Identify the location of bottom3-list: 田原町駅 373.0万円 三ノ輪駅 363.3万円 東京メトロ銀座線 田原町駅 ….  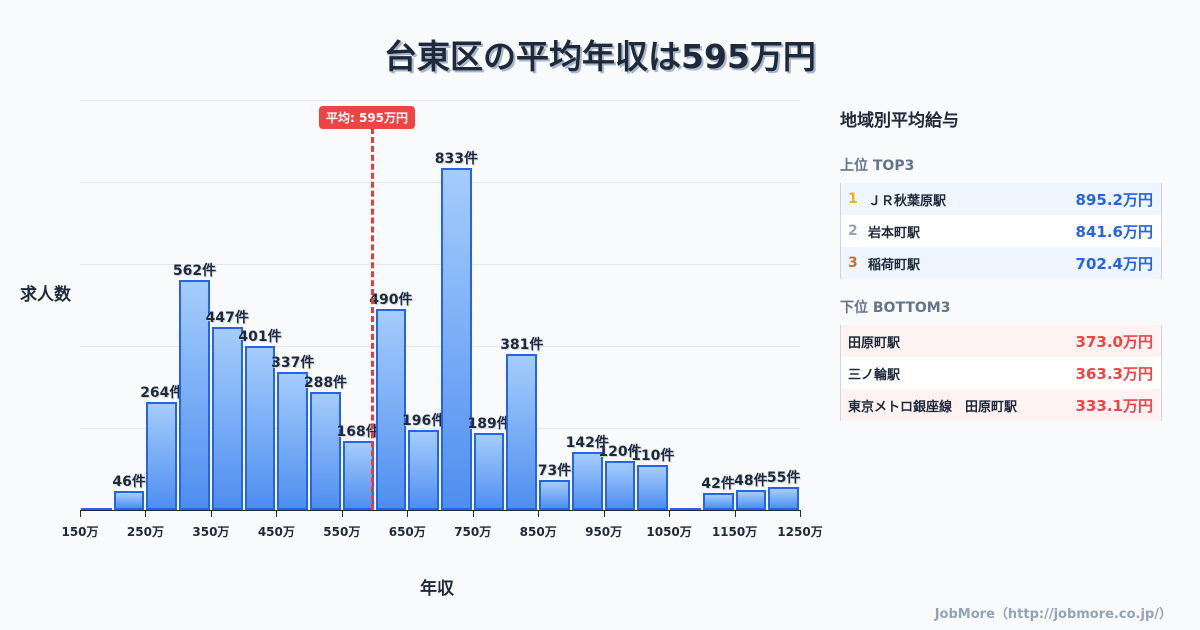
(1001, 373).